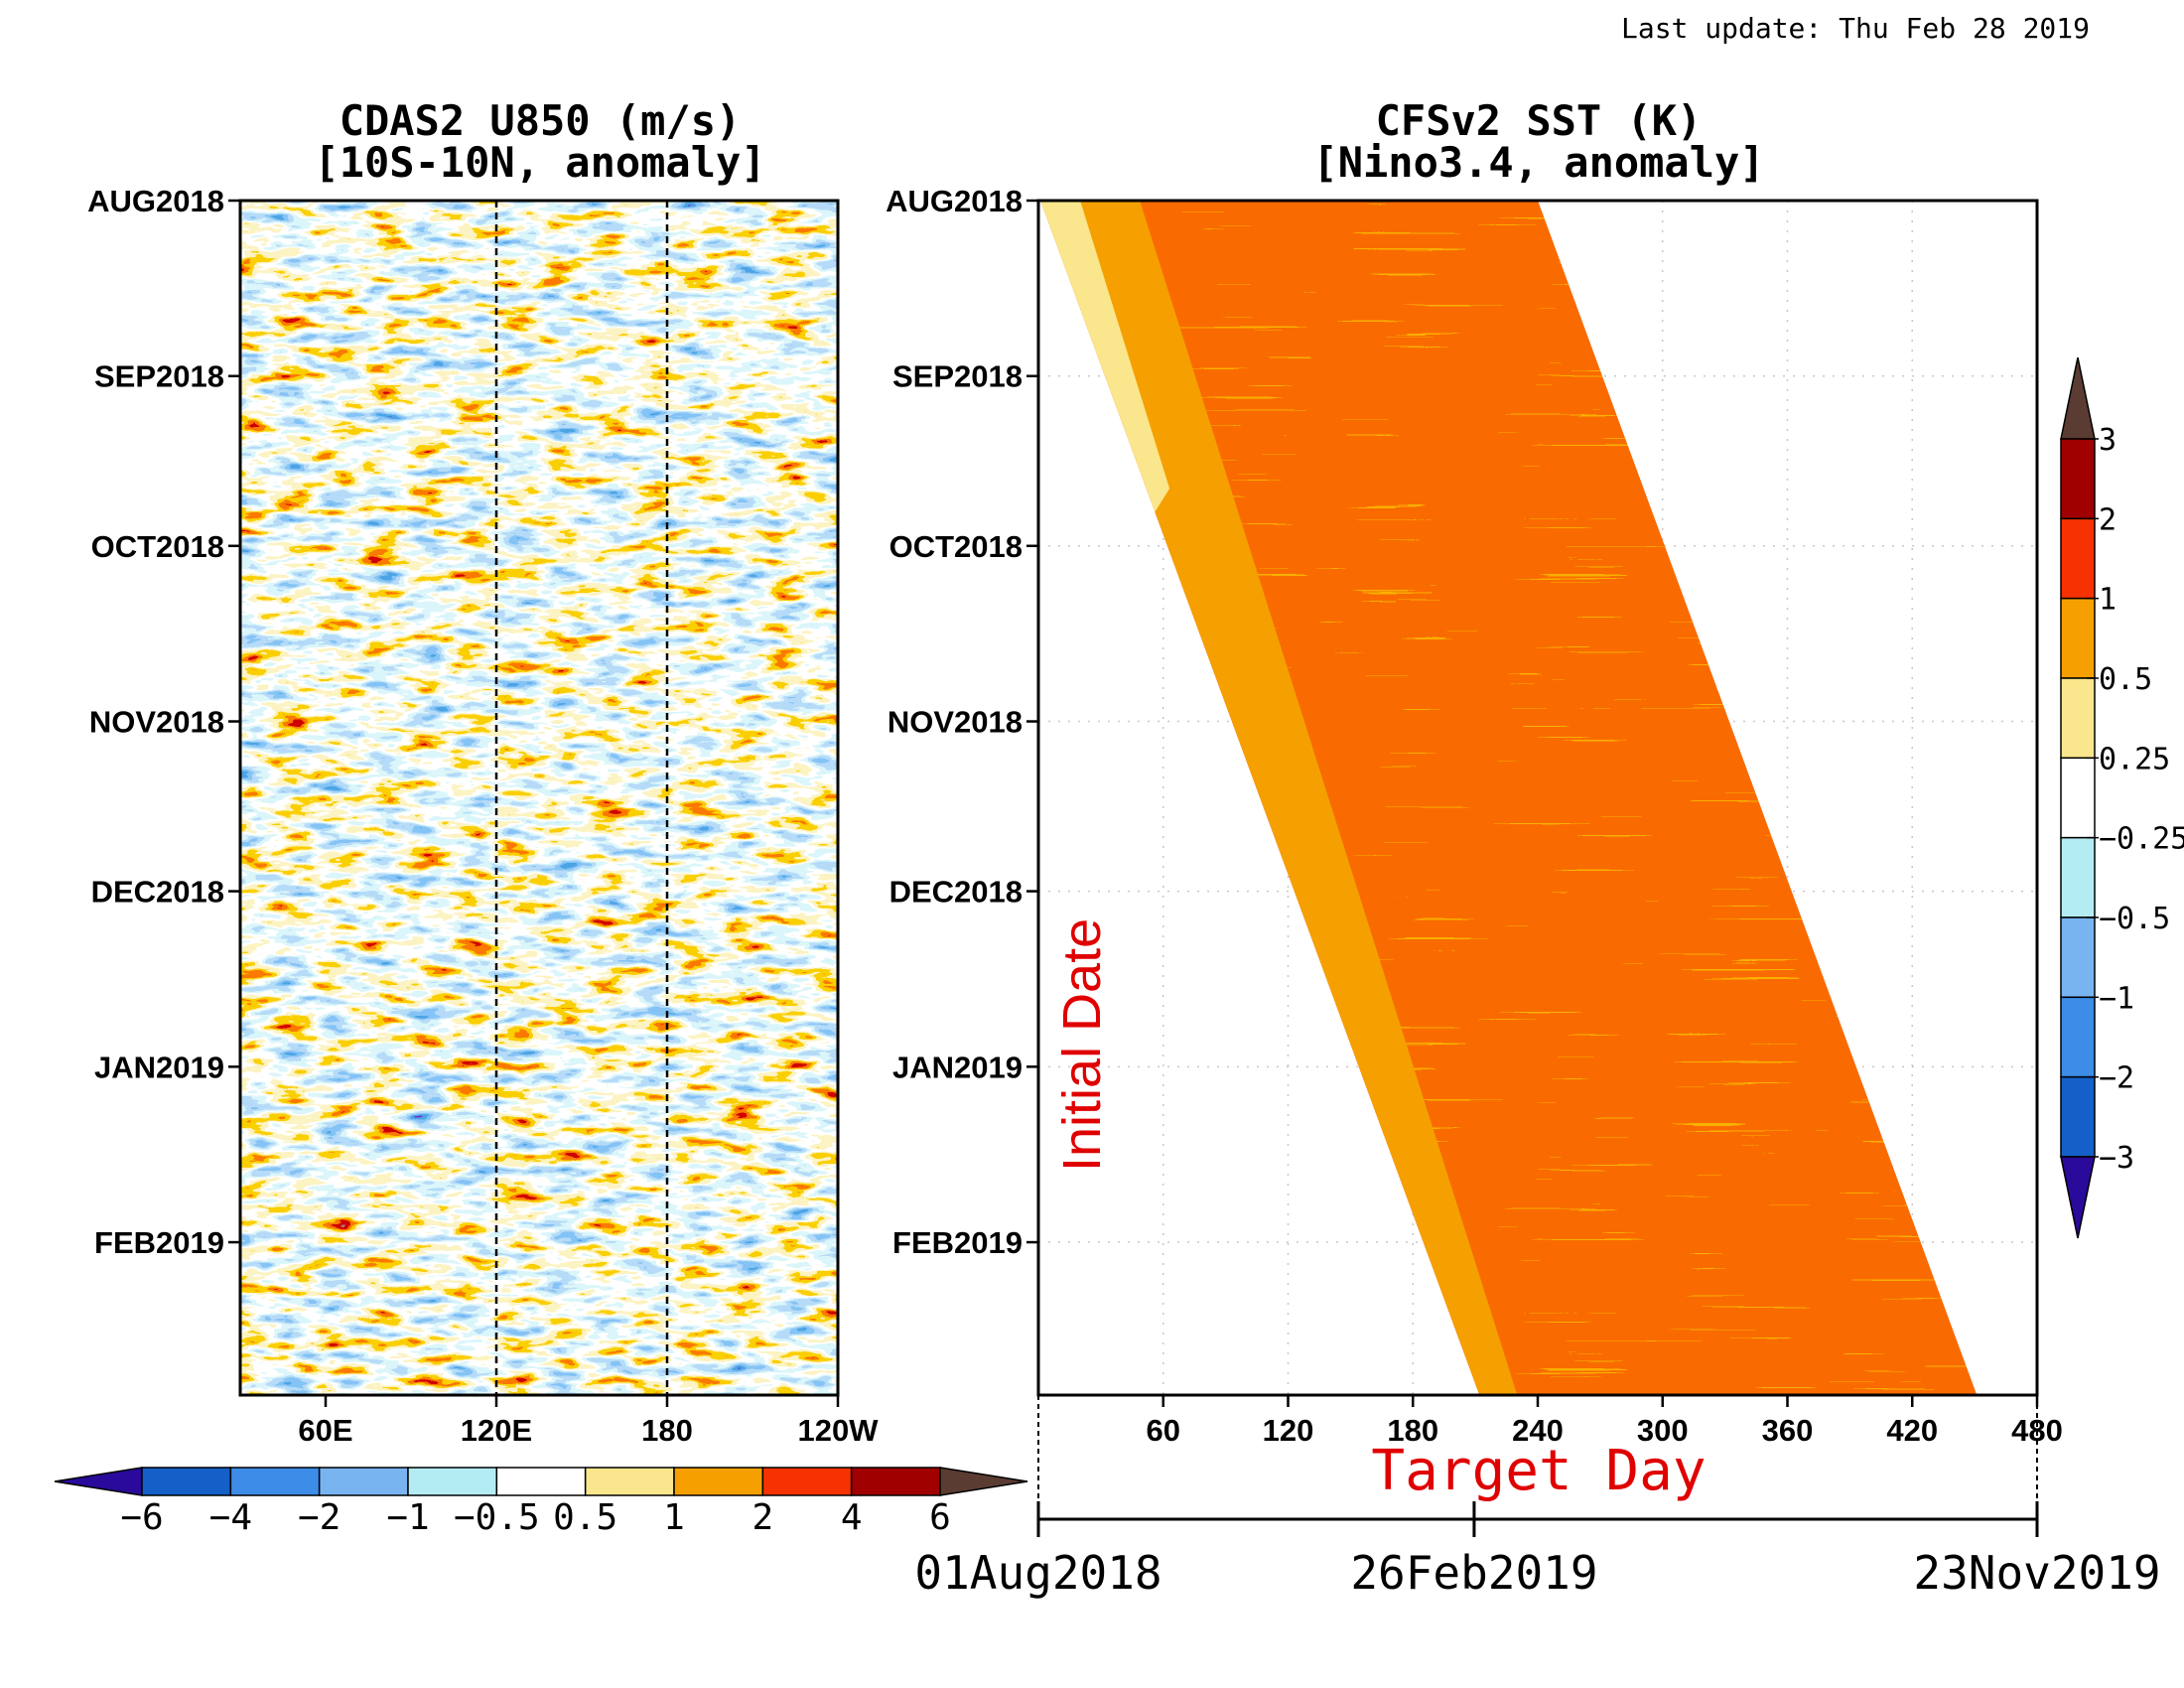  Describe the element at coordinates (2107, 600) in the screenshot. I see `sst-colorbar-label: 1` at that location.